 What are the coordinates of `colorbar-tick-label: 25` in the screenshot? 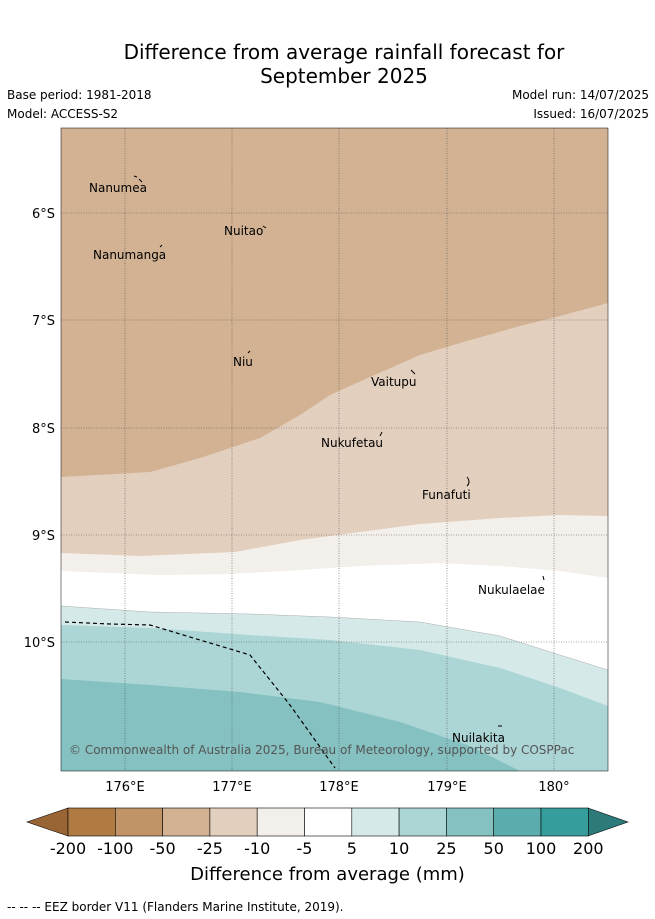 It's located at (446, 848).